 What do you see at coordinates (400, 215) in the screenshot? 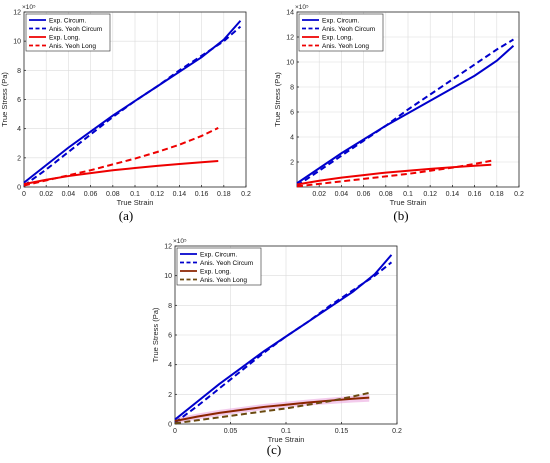
I see `panel-label-b: (b)` at bounding box center [400, 215].